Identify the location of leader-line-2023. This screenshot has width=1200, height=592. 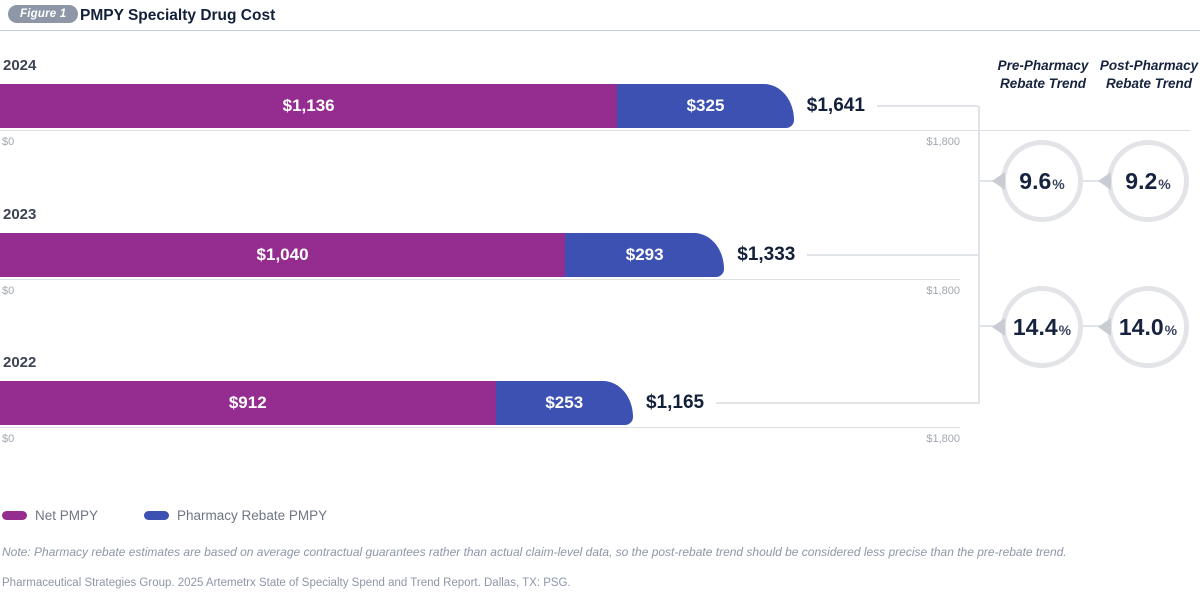
(892, 255).